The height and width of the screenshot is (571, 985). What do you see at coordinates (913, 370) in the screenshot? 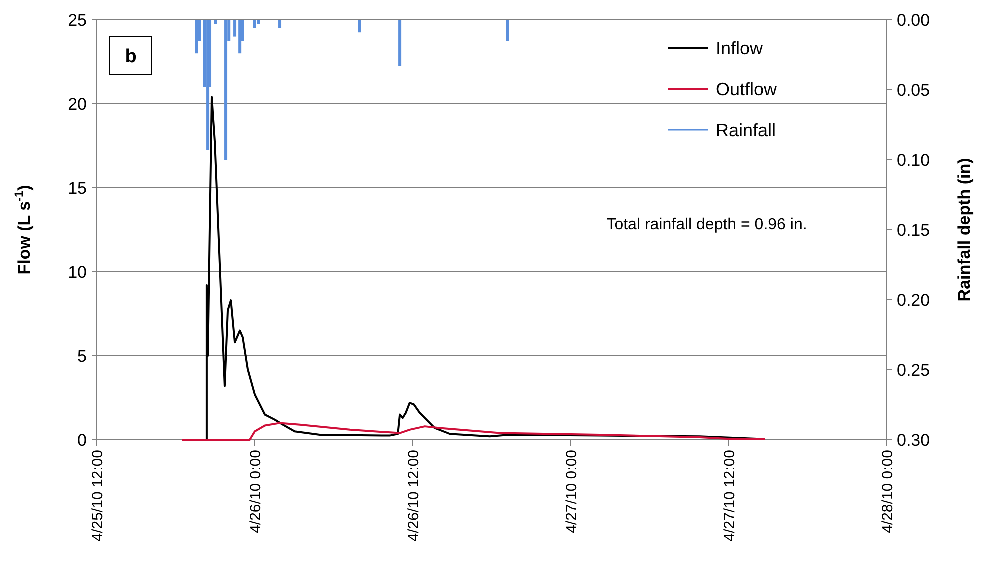
I see `y2-tick-label: 0.25` at bounding box center [913, 370].